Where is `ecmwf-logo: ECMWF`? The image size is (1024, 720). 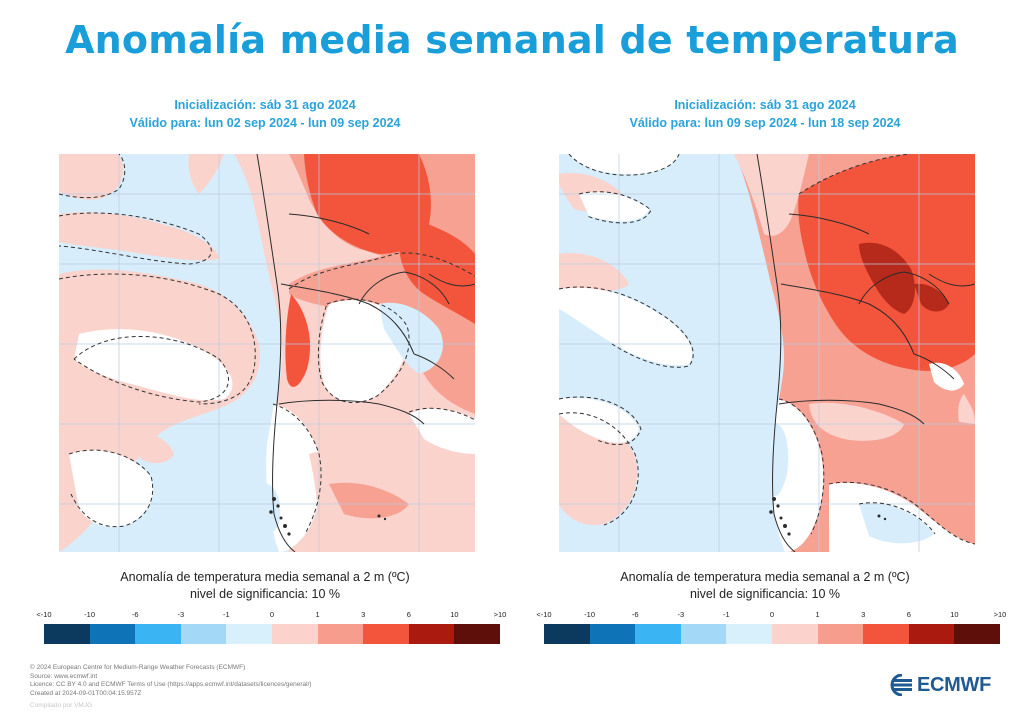 ecmwf-logo: ECMWF is located at coordinates (945, 685).